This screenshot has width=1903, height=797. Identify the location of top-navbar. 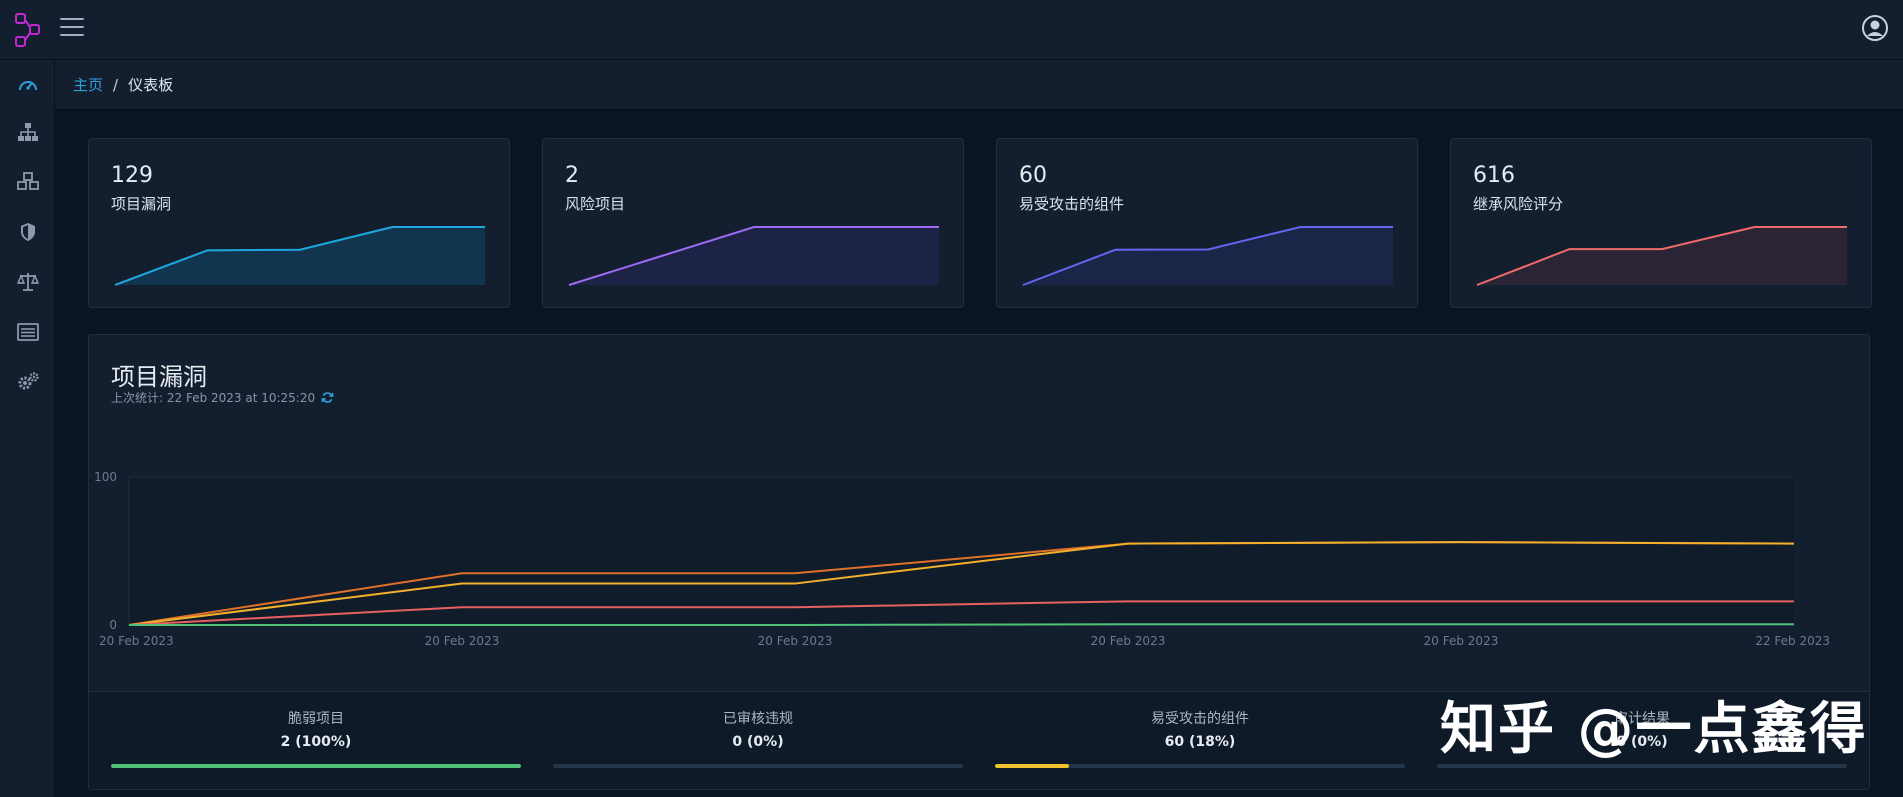
(951, 30).